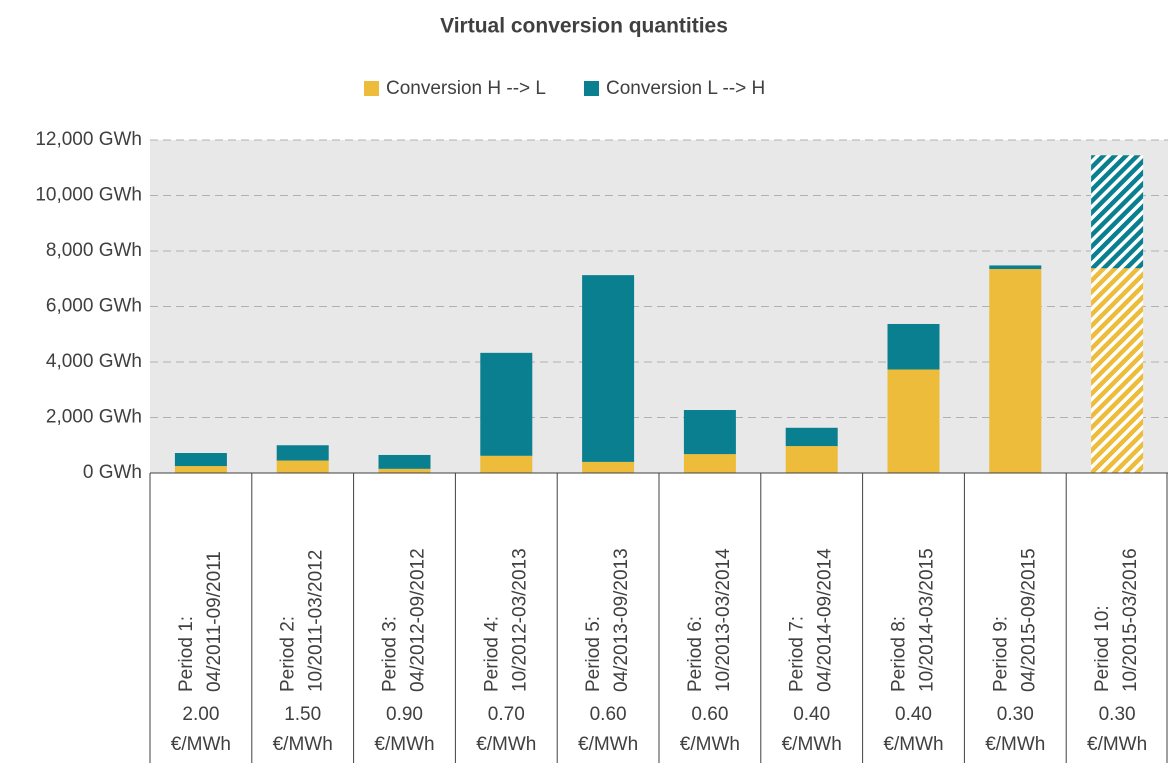  I want to click on x-tick-label: Period 5:, so click(593, 654).